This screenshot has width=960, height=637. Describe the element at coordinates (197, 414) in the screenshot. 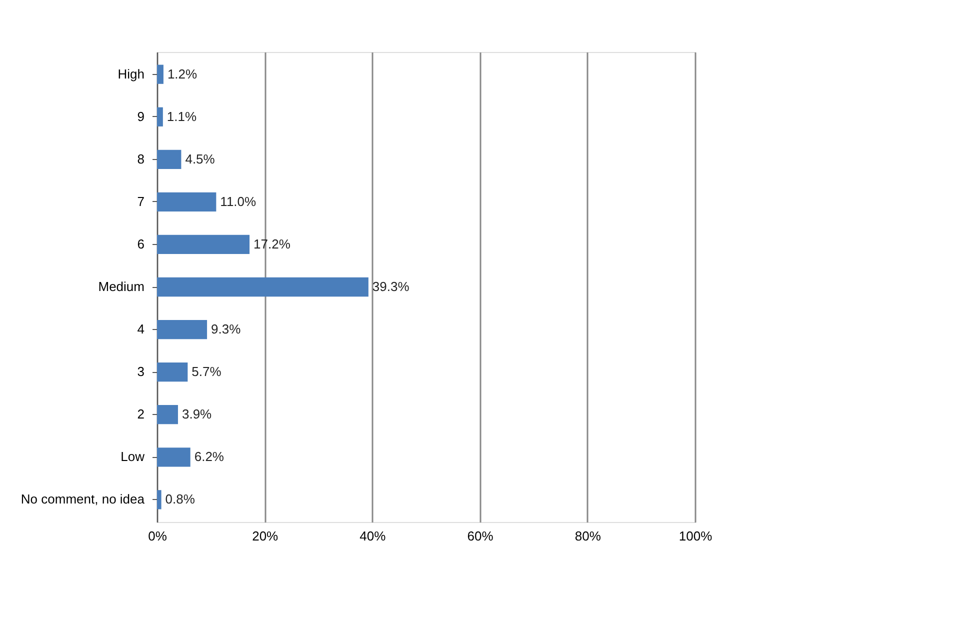

I see `data-label: 3.9%` at that location.